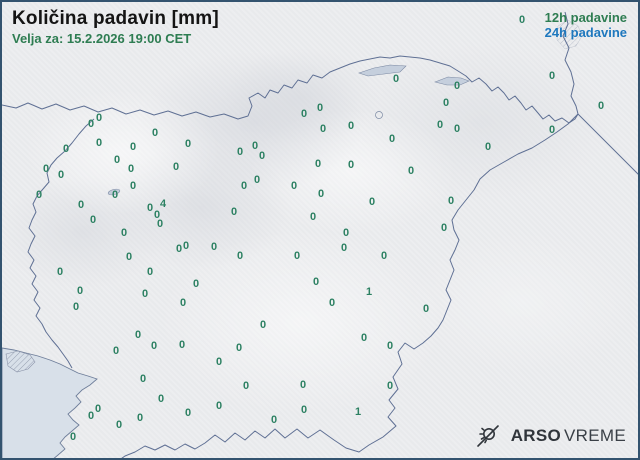 This screenshot has height=460, width=640. What do you see at coordinates (595, 435) in the screenshot?
I see `brand-vreme: VREME` at bounding box center [595, 435].